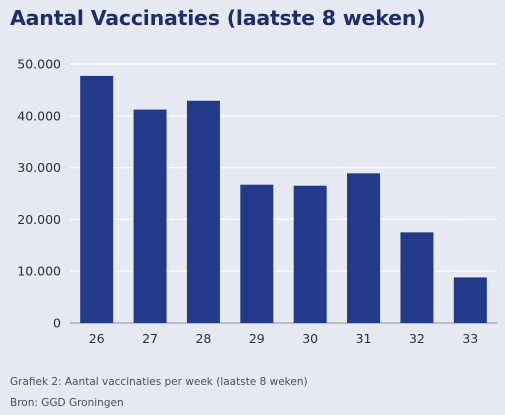 This screenshot has height=415, width=505. I want to click on x-tick-label: 26, so click(97, 338).